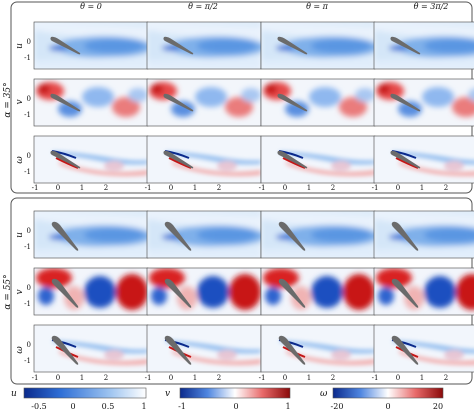  What do you see at coordinates (204, 291) in the screenshot?
I see `panel-a55-v-theta-pi2` at bounding box center [204, 291].